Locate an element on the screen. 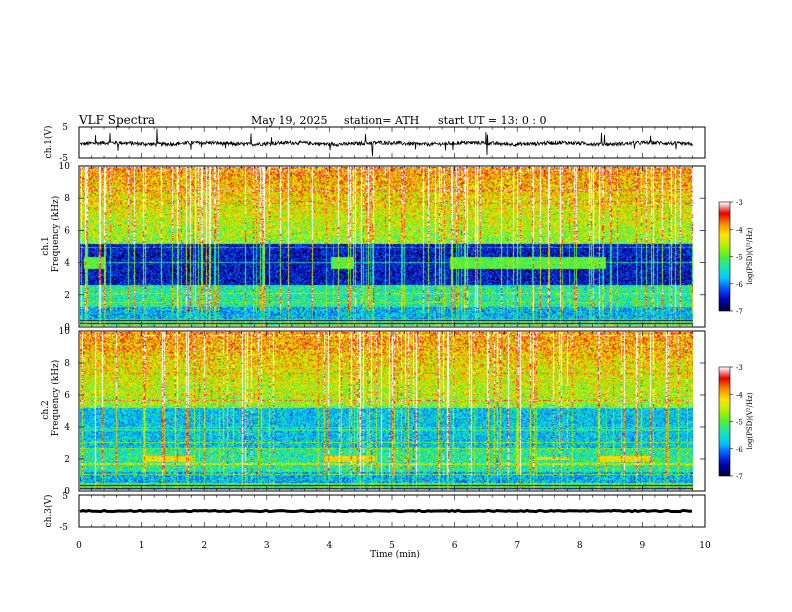  x-tick-label-0: 0 is located at coordinates (79, 546).